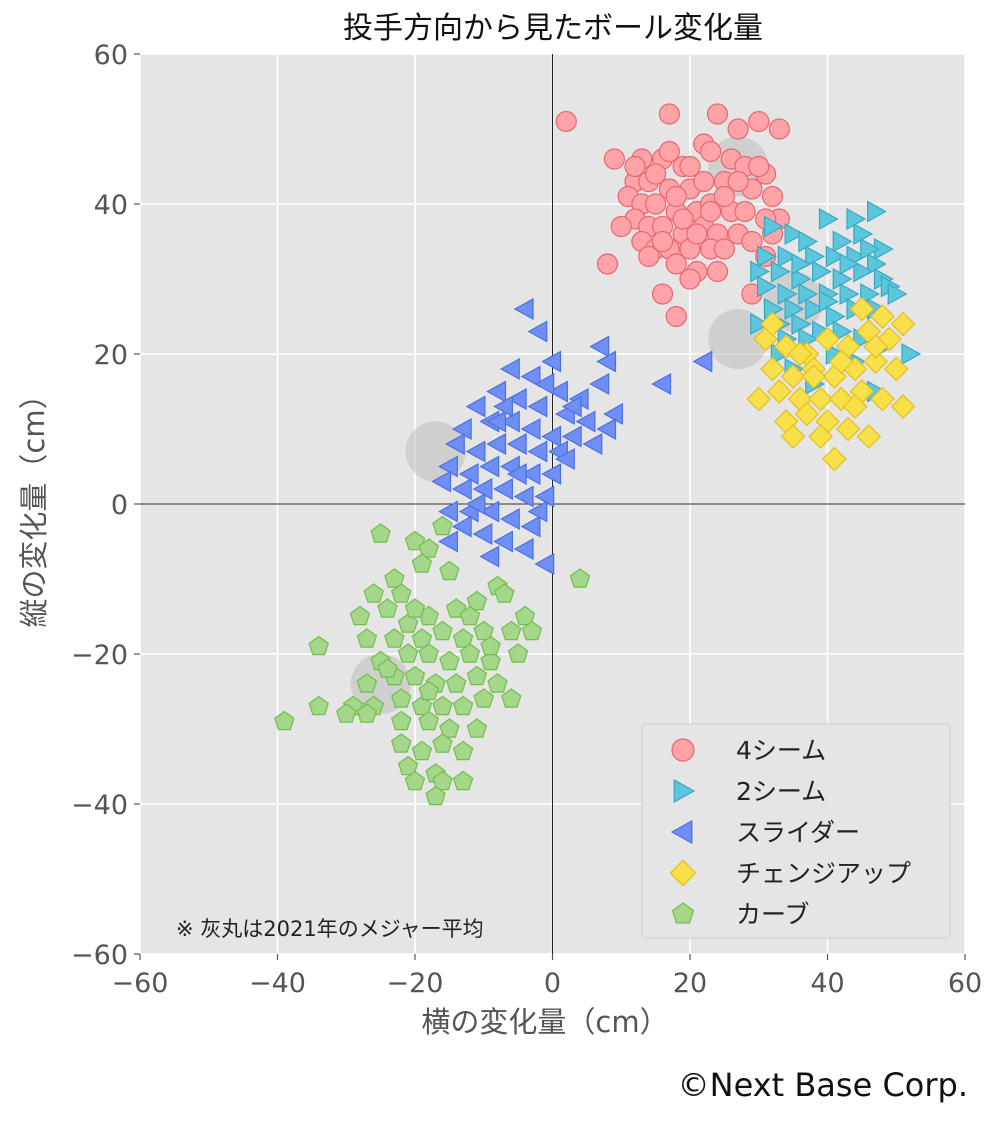 The width and height of the screenshot is (999, 1130). I want to click on y-tick-label: −40, so click(99, 805).